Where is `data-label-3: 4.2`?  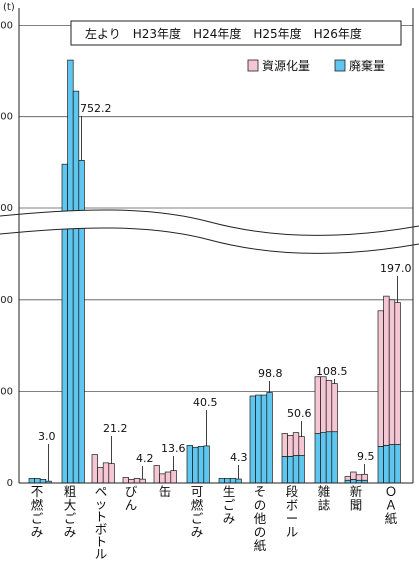
data-label-3: 4.2 is located at coordinates (145, 458).